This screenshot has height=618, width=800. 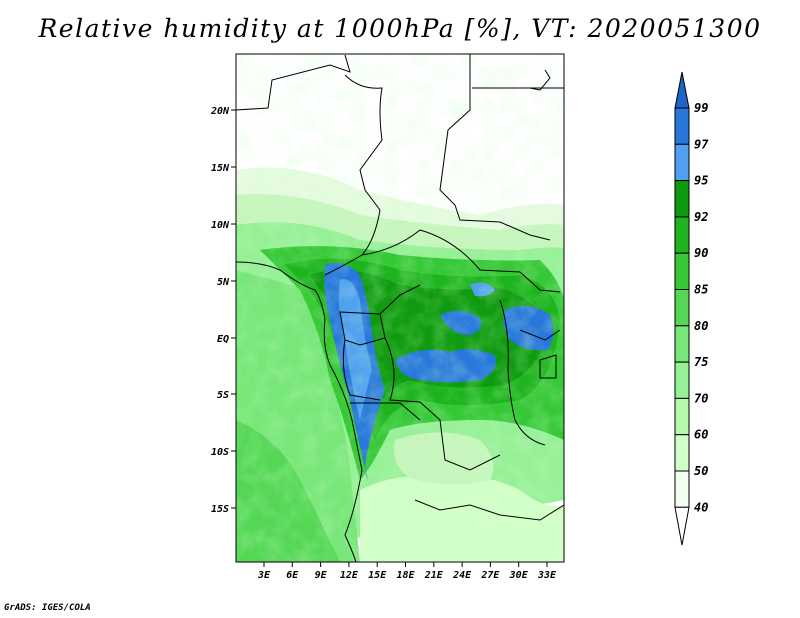 I want to click on lat-tick-label: 5S, so click(x=223, y=395).